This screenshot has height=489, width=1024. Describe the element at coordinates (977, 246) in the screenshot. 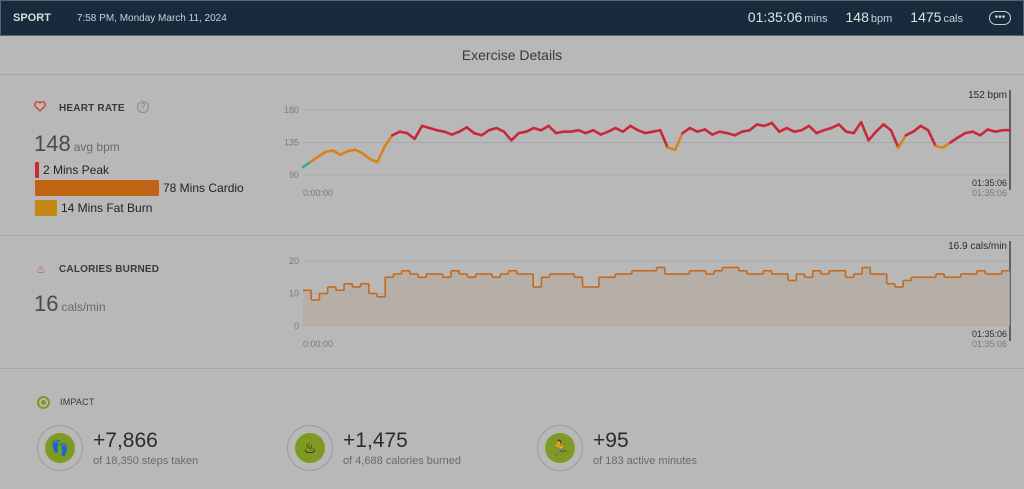

I see `current-value-label: 16.9 cals/min` at that location.